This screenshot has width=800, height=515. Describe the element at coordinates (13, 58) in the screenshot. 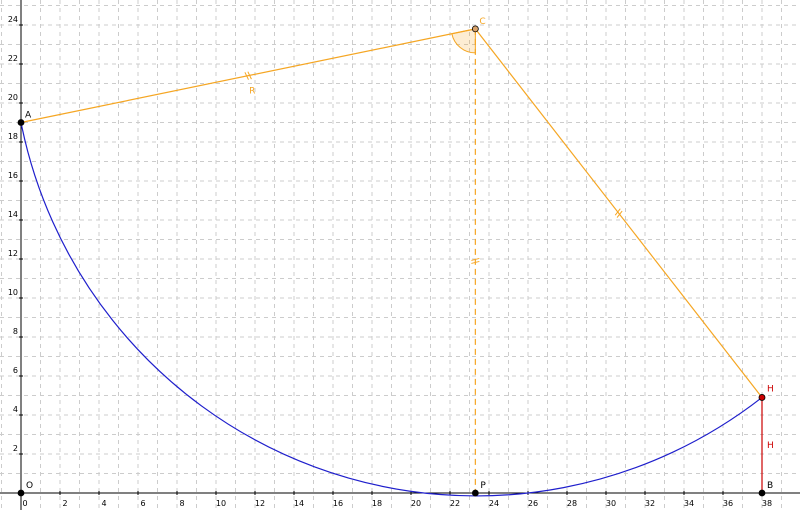

I see `y-tick-label: 22` at that location.